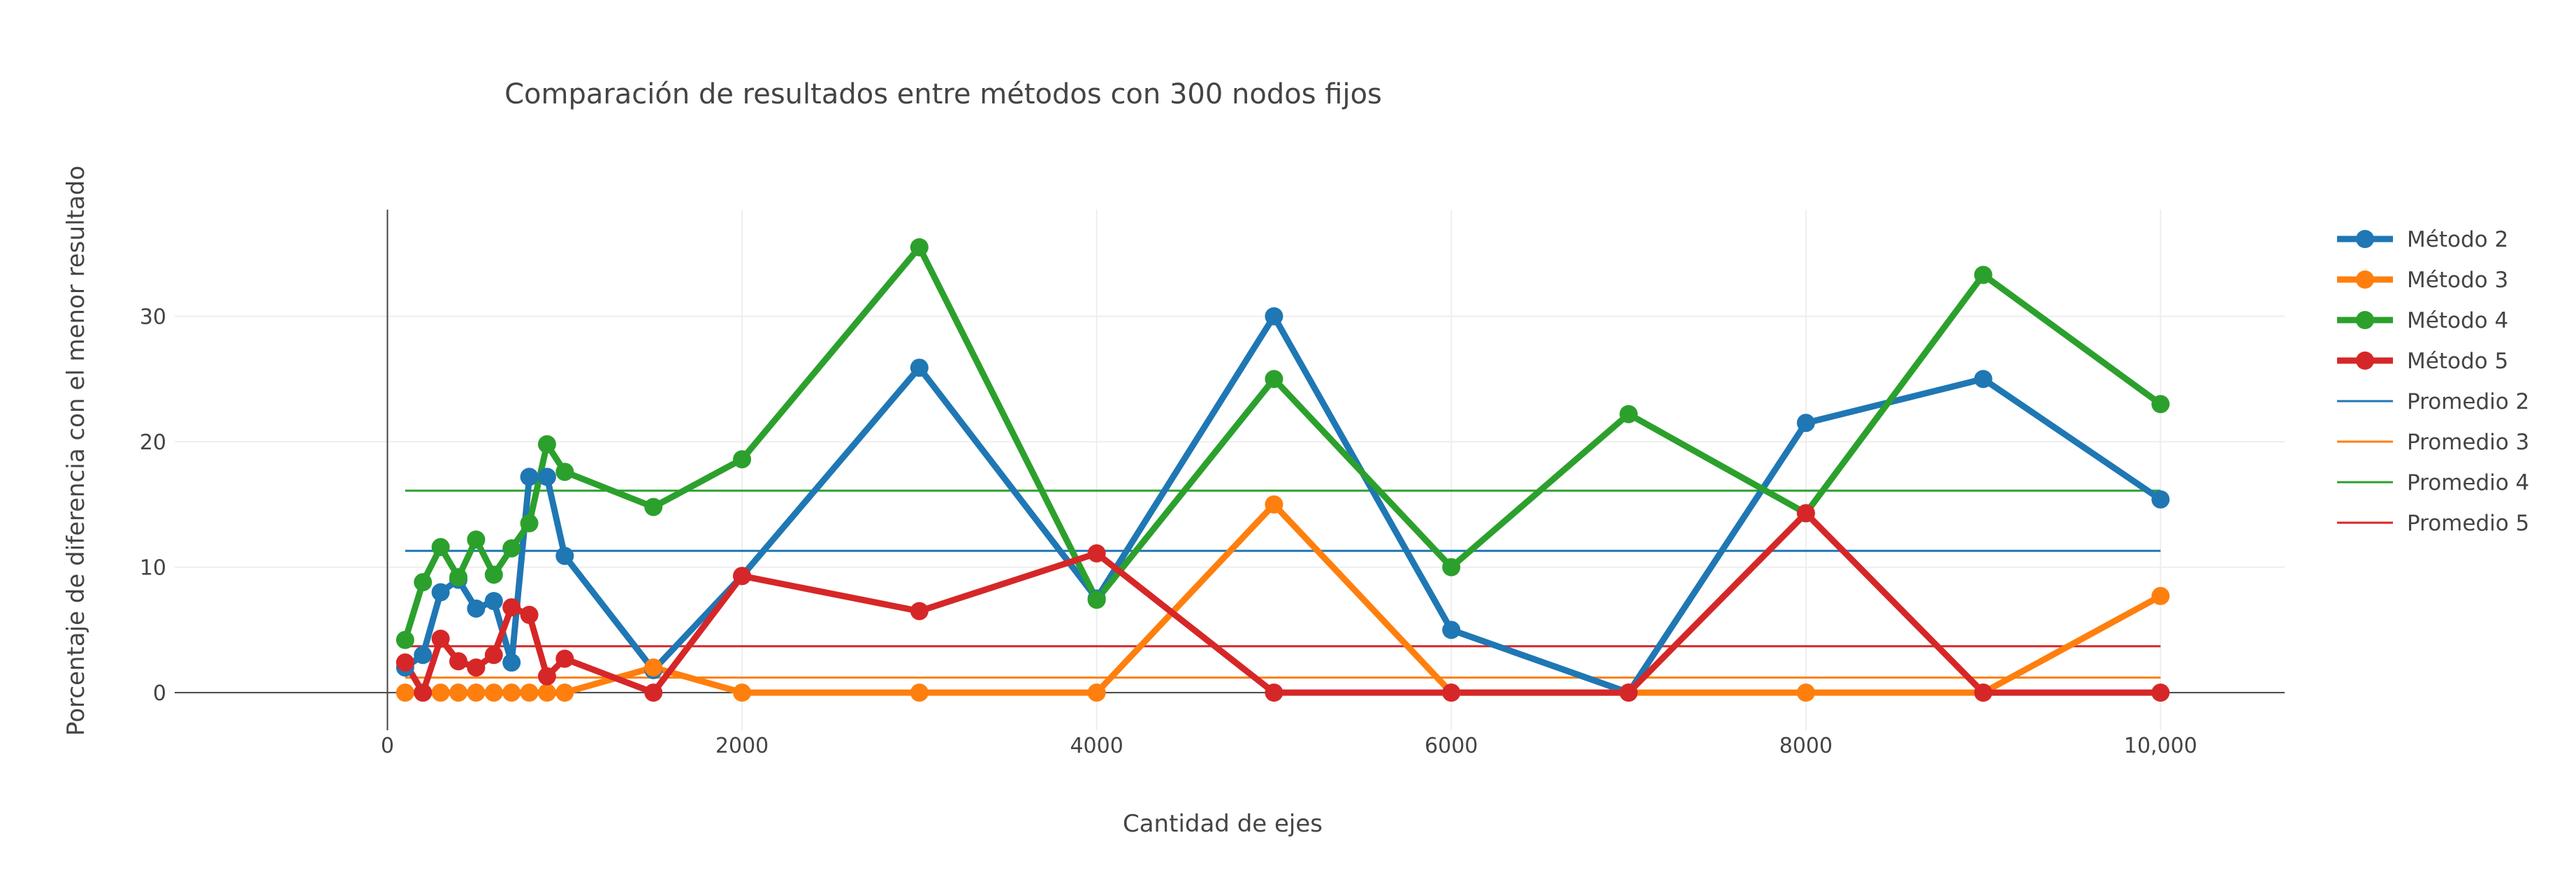 The width and height of the screenshot is (2576, 891). I want to click on legend-item: Método 5, so click(2422, 361).